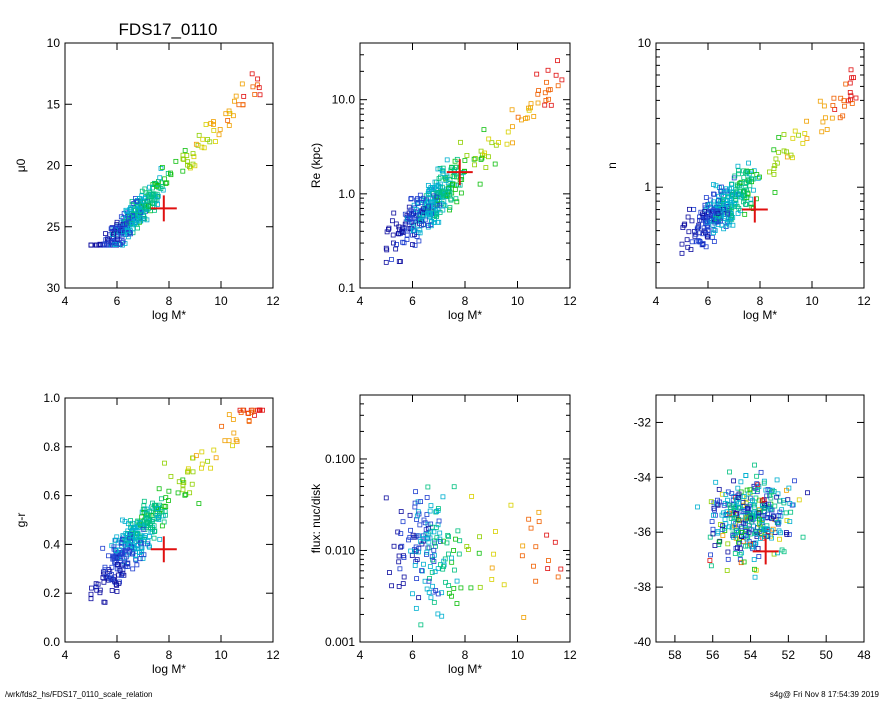  Describe the element at coordinates (21, 520) in the screenshot. I see `y-axis-label: g-r` at that location.